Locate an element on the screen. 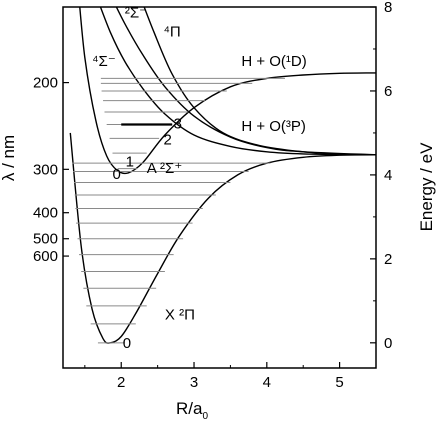 Image resolution: width=440 pixels, height=427 pixels. annotation-5: X ²Π is located at coordinates (180, 315).